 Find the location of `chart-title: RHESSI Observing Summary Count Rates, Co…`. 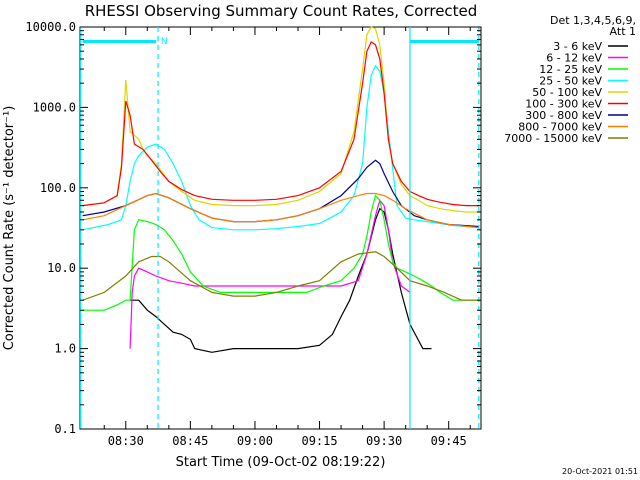

chart-title: RHESSI Observing Summary Count Rates, Co… is located at coordinates (281, 11).